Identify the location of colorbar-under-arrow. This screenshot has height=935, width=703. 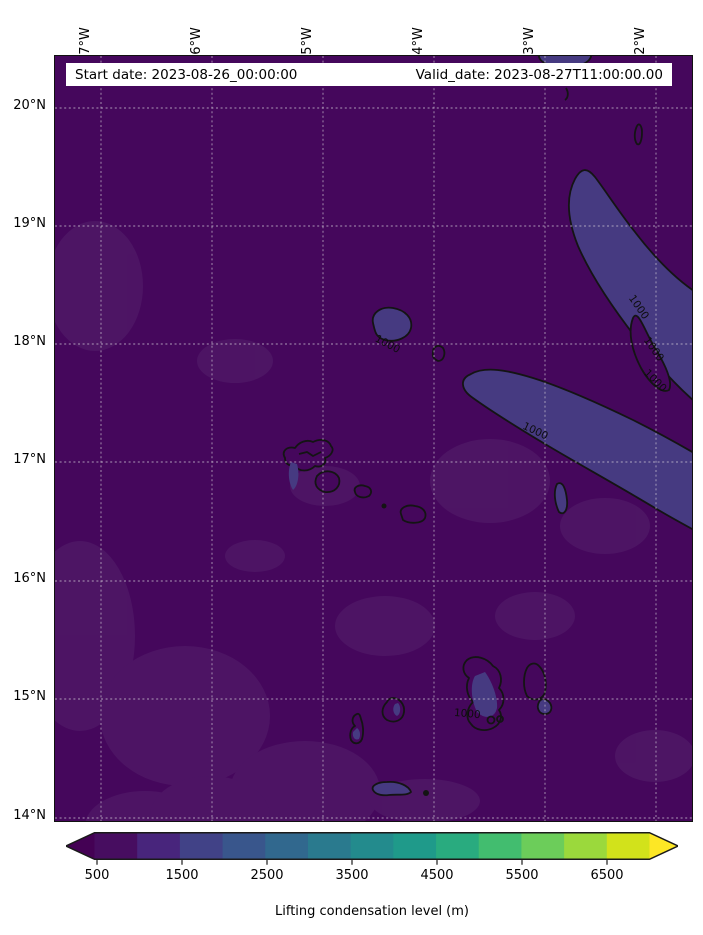
(80, 846).